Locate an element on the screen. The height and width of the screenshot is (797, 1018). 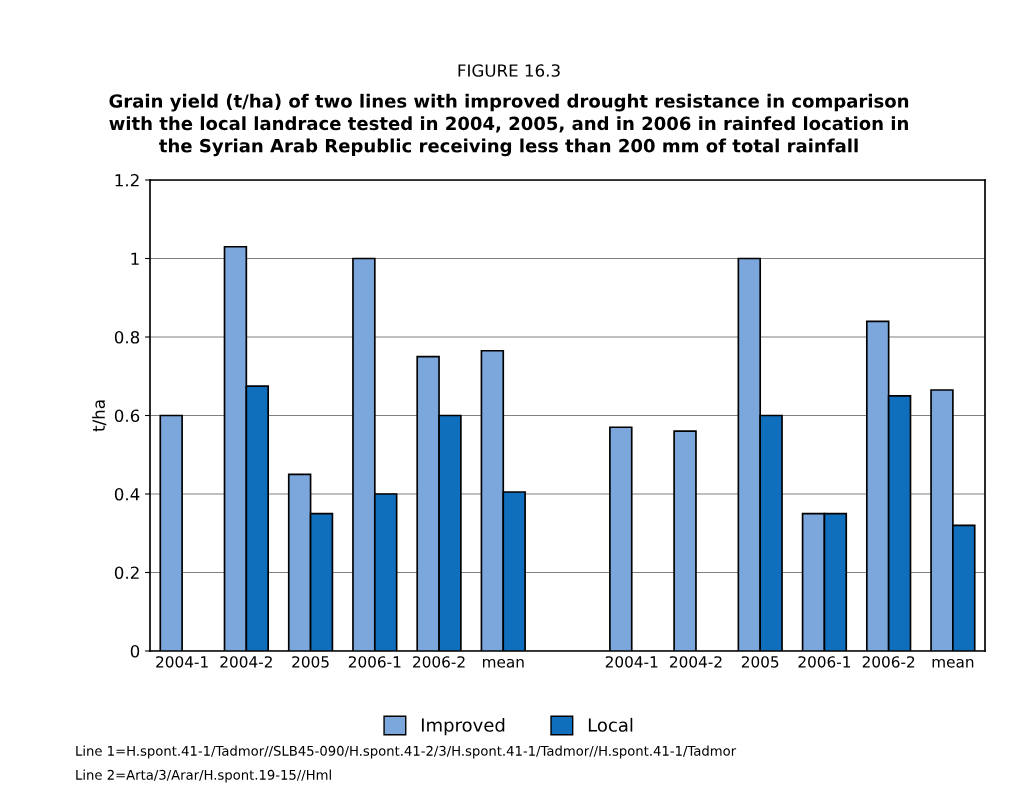
y-tick-label: 0.4 is located at coordinates (127, 494).